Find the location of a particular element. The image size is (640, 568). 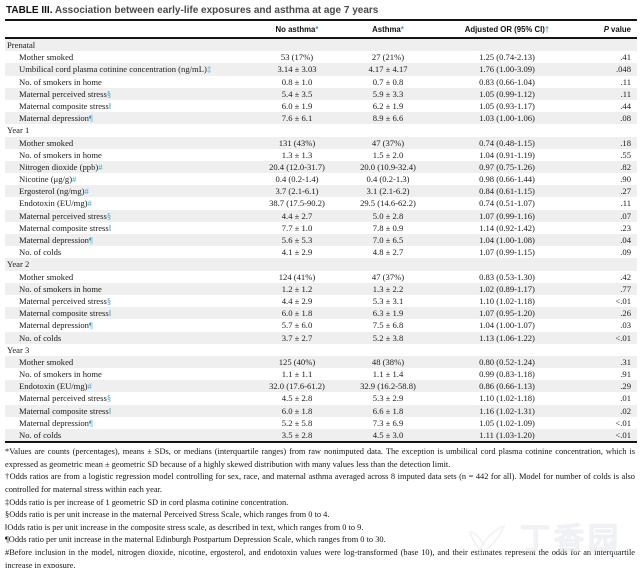

cell-p-value: .31 is located at coordinates (625, 361).